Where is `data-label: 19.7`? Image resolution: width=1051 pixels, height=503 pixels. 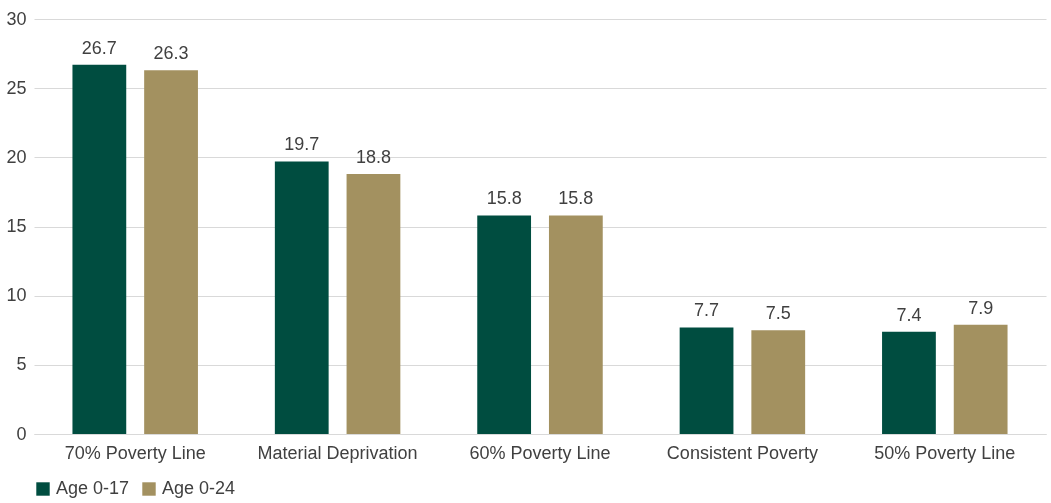
data-label: 19.7 is located at coordinates (302, 144).